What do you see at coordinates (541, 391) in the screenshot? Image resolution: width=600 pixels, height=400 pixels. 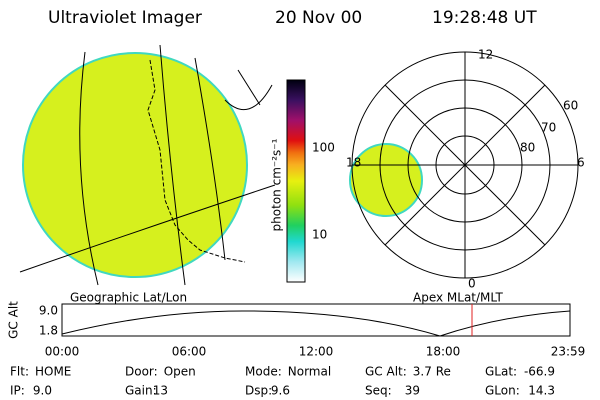 I see `status-value: 14.3` at bounding box center [541, 391].